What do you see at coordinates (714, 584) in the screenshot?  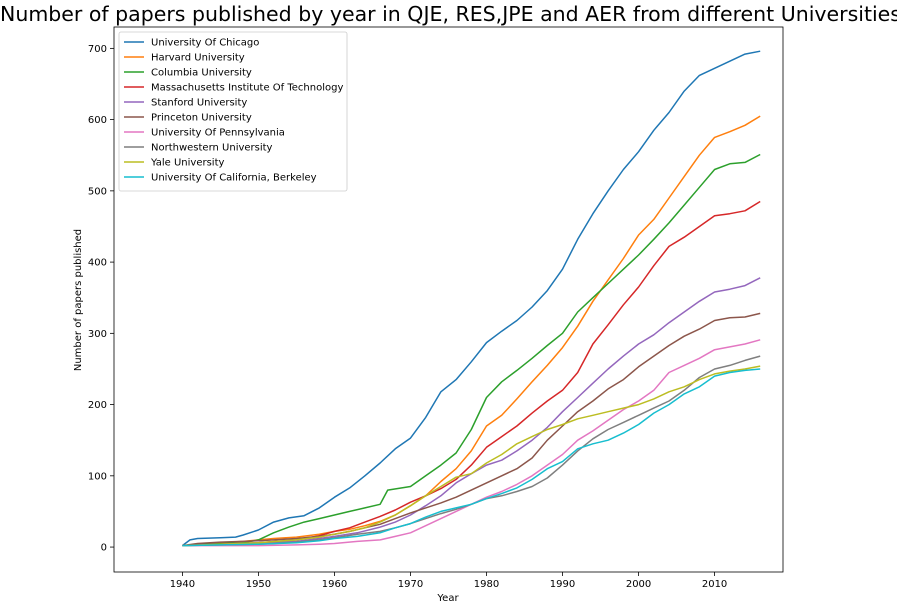 I see `x-tick-label: 2010` at bounding box center [714, 584].